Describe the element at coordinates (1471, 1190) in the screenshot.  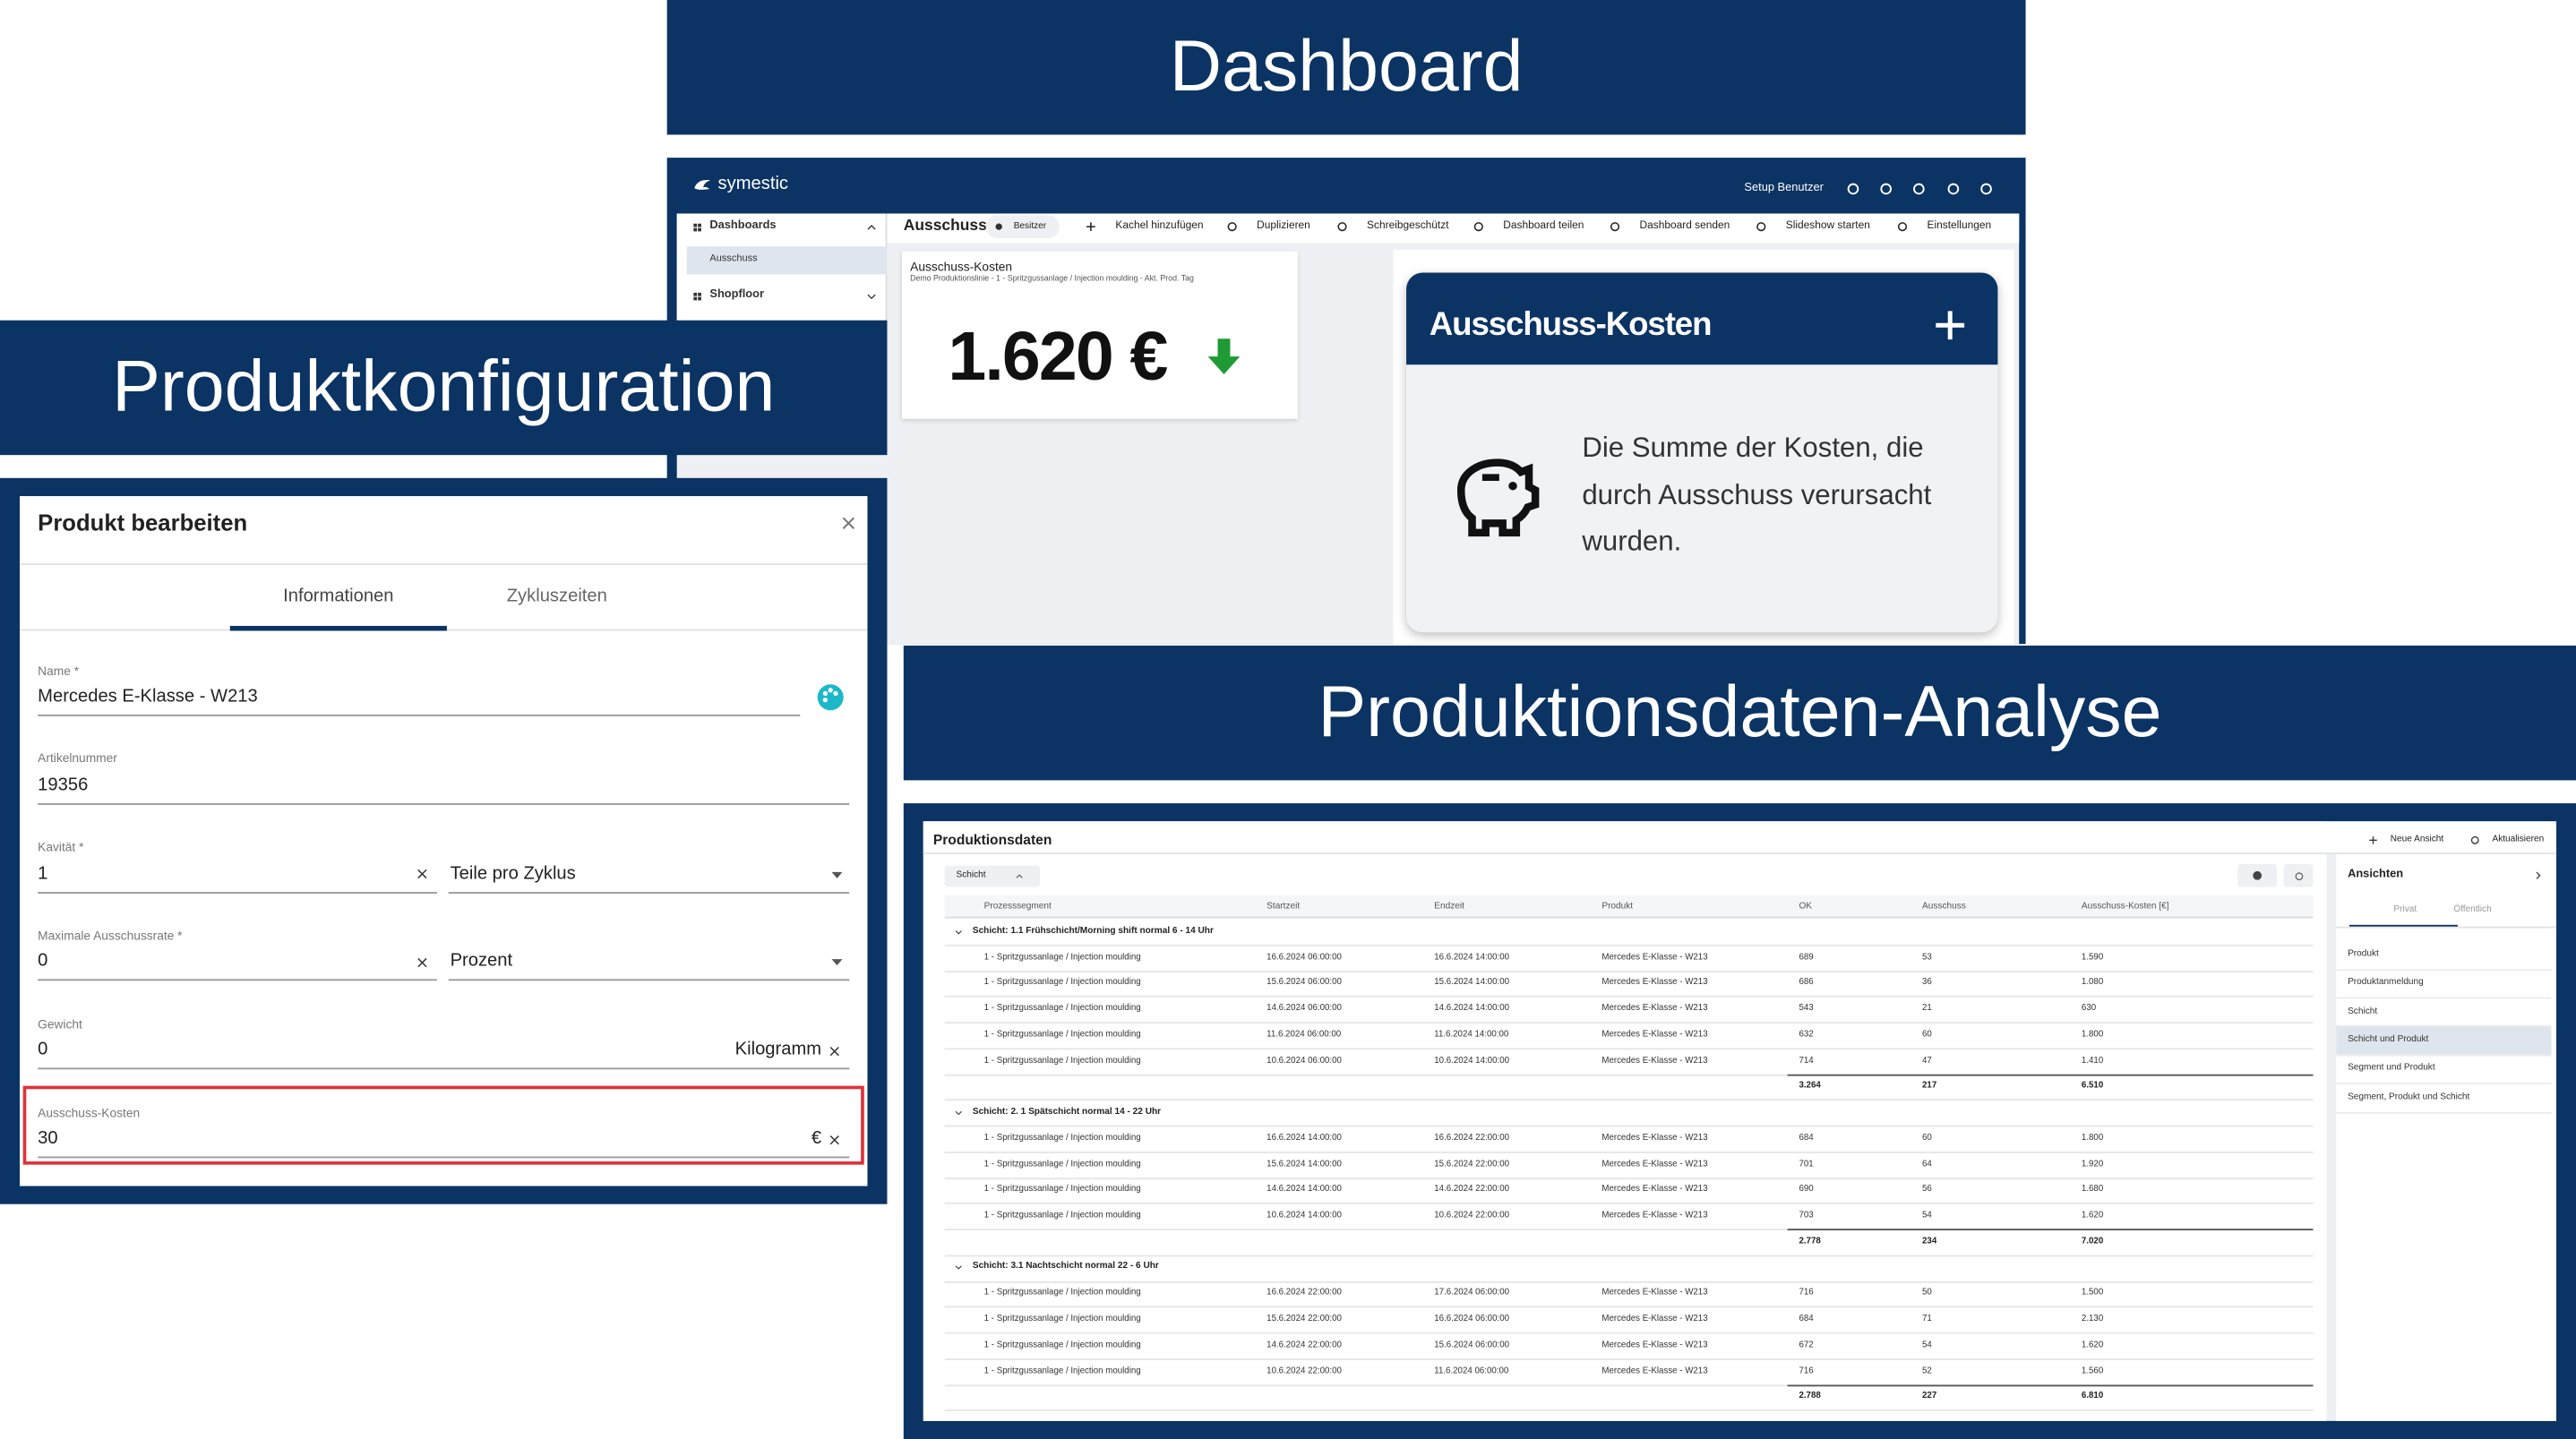
I see `table-cell: 14.6.2024 22:00:00` at that location.